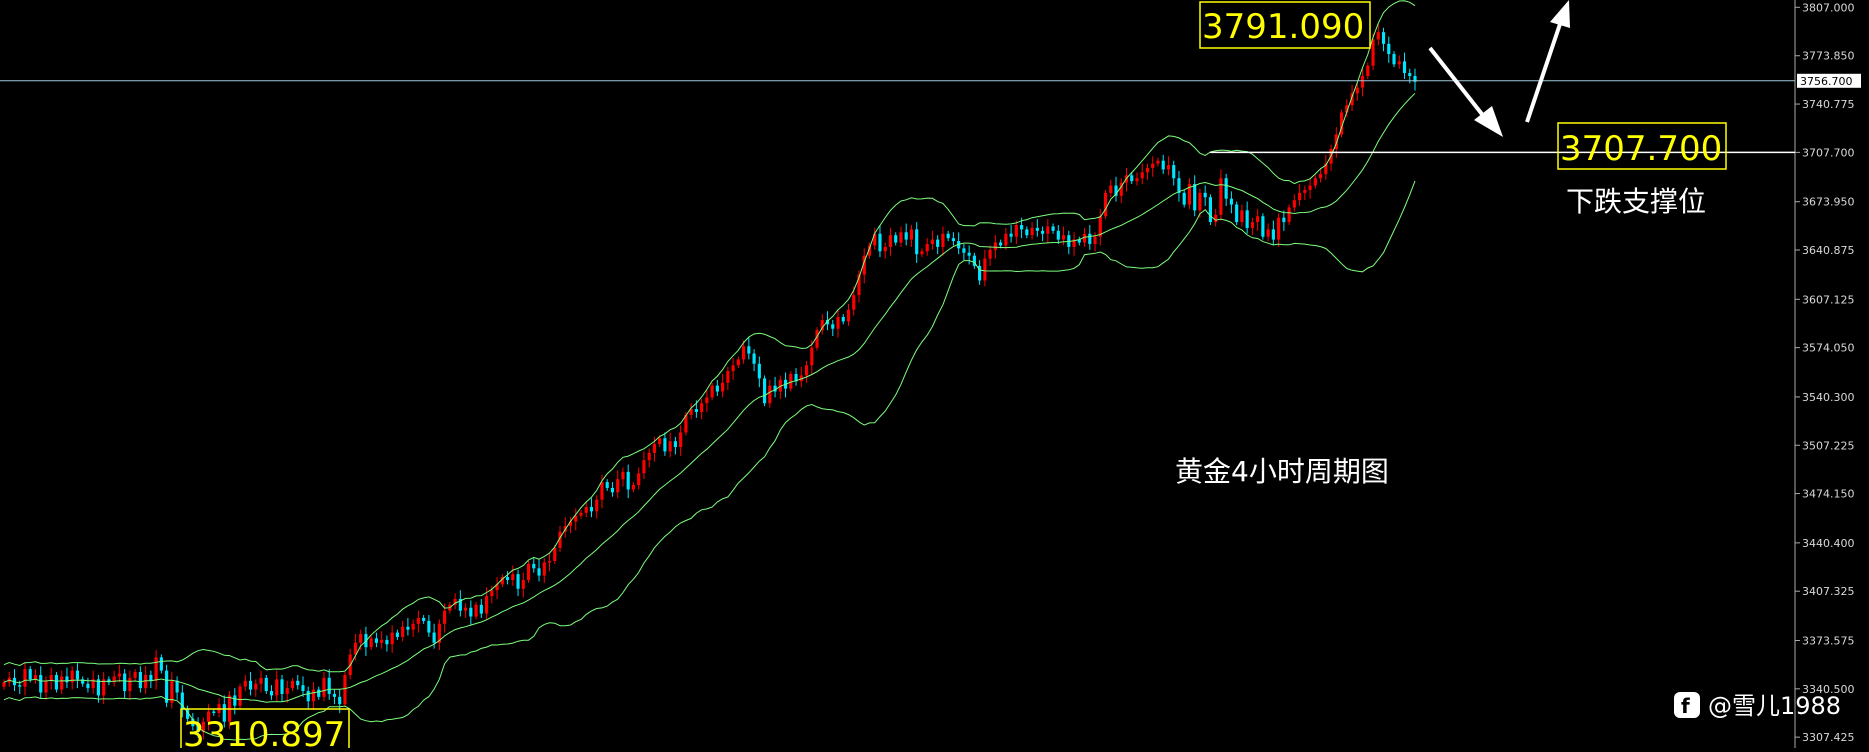  I want to click on chart-title: 黄金4小时周期图, so click(1282, 471).